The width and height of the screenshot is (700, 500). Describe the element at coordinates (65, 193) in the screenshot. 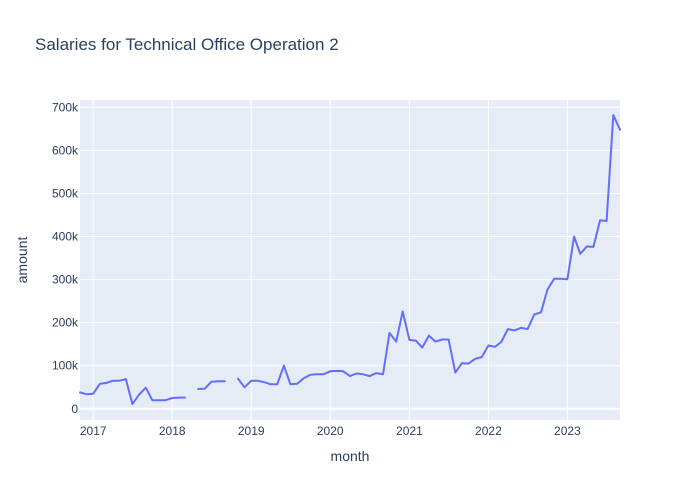

I see `y-tick-label: 500k` at that location.